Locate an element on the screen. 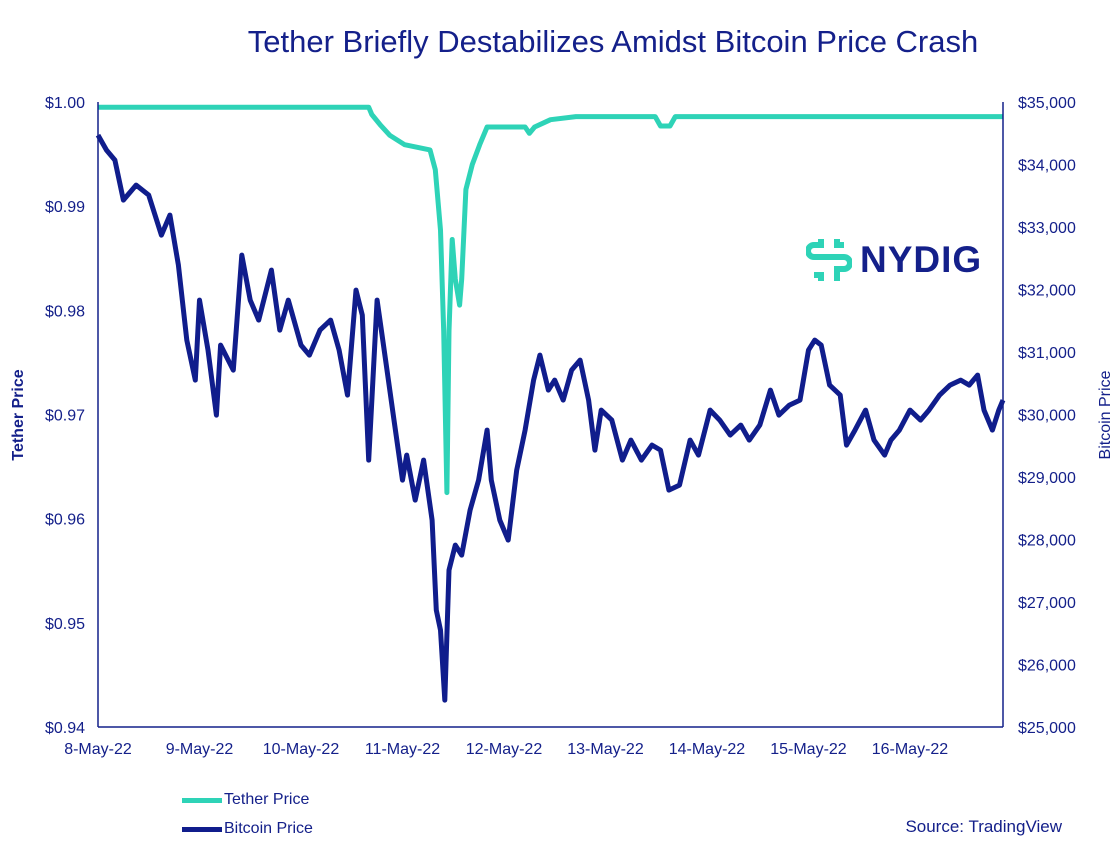 The height and width of the screenshot is (868, 1120). legend-item-bitcoin: Bitcoin Price is located at coordinates (247, 829).